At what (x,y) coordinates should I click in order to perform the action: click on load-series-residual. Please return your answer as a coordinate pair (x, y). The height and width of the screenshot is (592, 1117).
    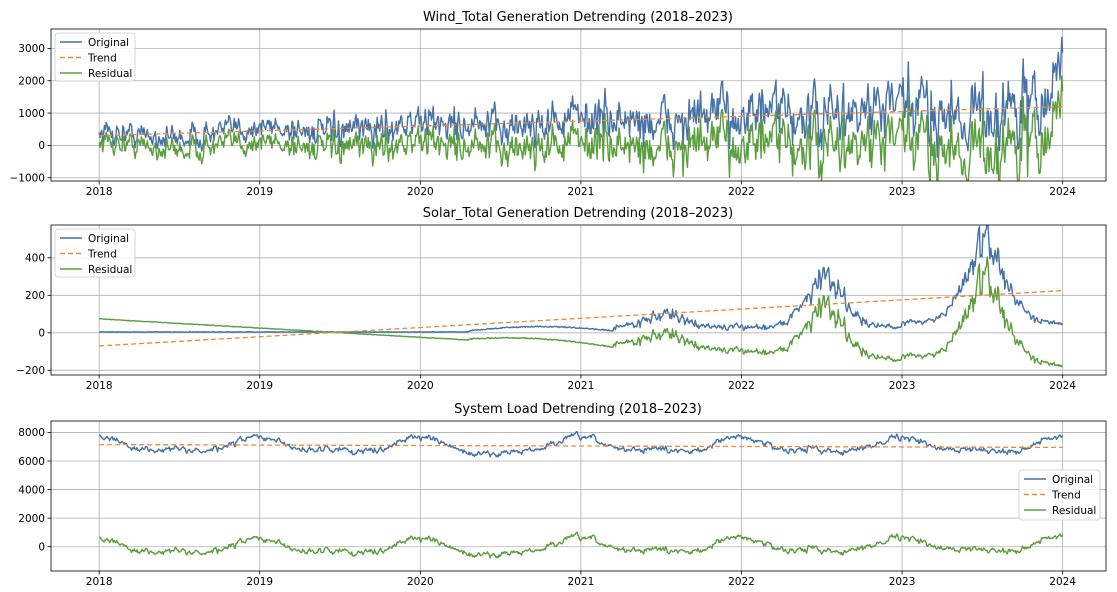
    Looking at the image, I should click on (581, 545).